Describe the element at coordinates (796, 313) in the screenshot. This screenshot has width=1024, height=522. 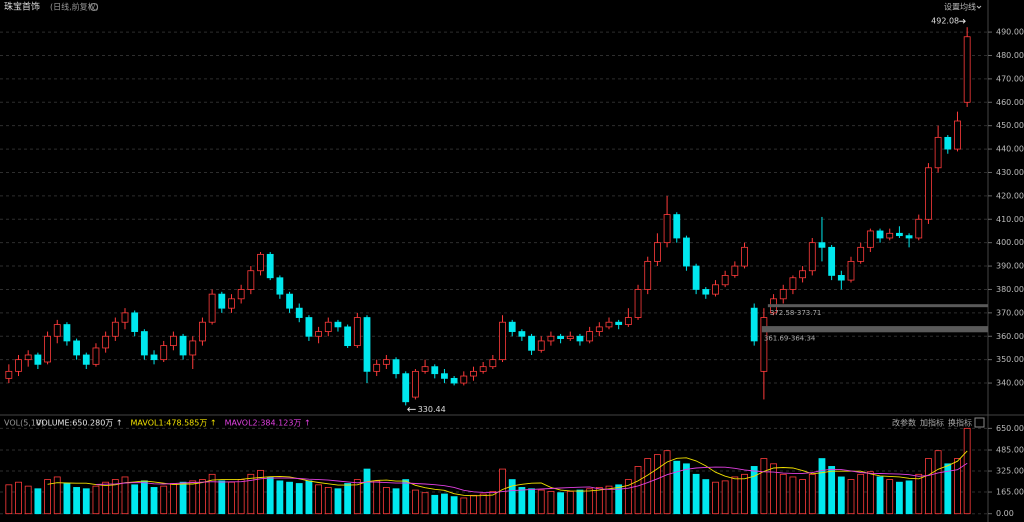
I see `gap-zone-label: 372.58-373.71` at that location.